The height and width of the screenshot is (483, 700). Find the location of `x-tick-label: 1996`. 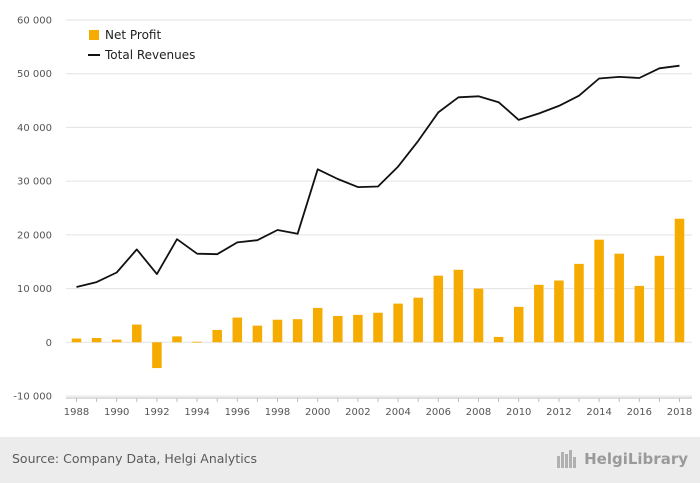

x-tick-label: 1996 is located at coordinates (237, 412).